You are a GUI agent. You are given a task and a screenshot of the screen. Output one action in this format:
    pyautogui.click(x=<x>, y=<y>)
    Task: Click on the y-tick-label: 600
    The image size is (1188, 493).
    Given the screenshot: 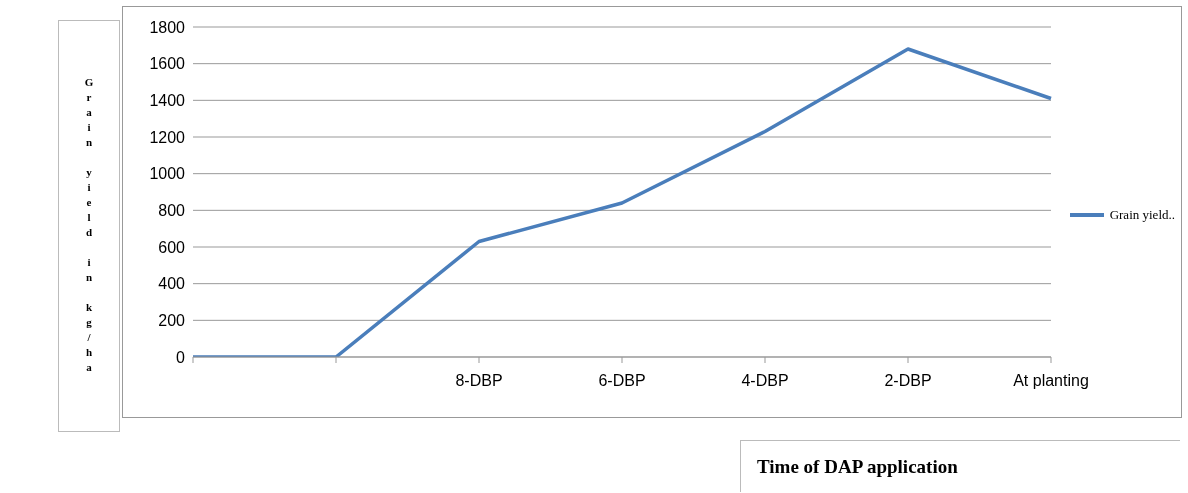 What is the action you would take?
    pyautogui.click(x=172, y=247)
    